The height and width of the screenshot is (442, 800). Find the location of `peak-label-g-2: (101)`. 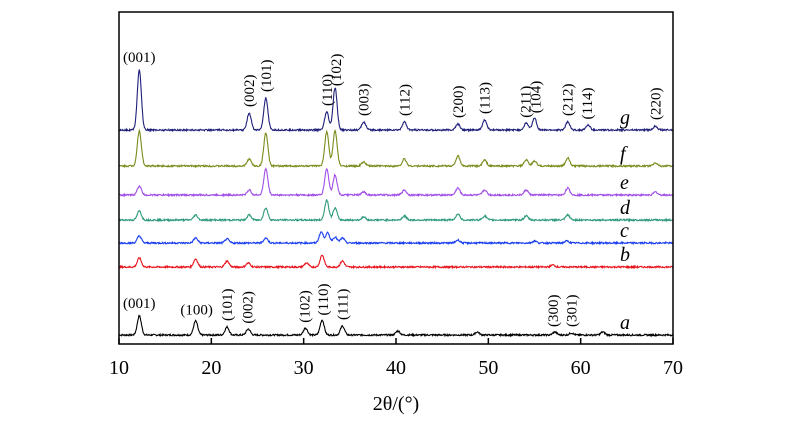

peak-label-g-2: (101) is located at coordinates (267, 76).